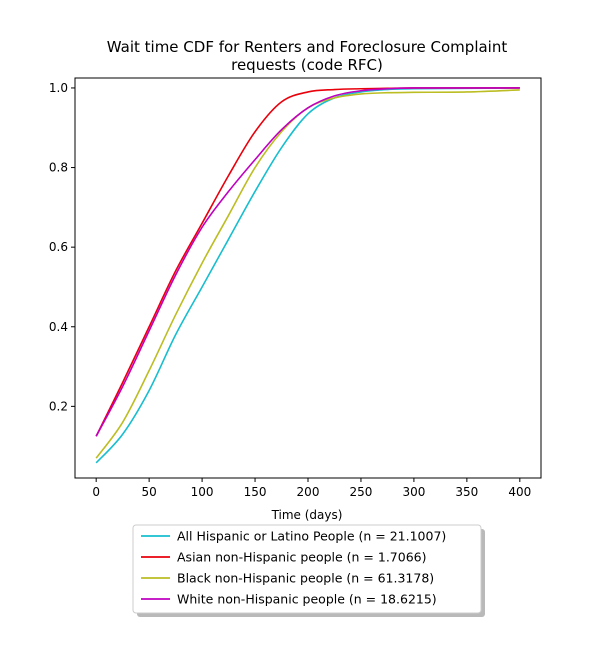 The width and height of the screenshot is (600, 650). Describe the element at coordinates (305, 578) in the screenshot. I see `legend-label-3: Black non-Hispanic people (n = 61.3178)` at that location.